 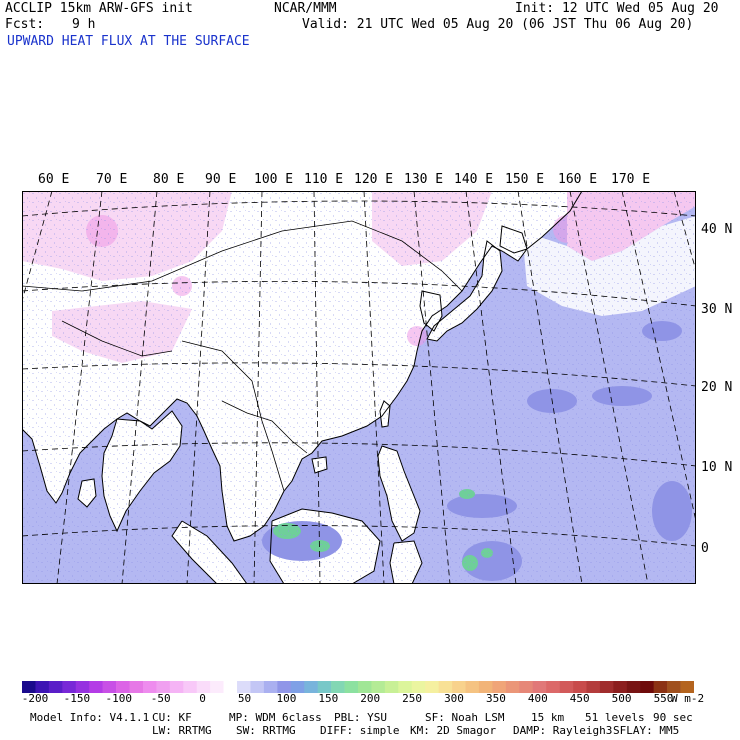 What do you see at coordinates (374, 179) in the screenshot?
I see `lon-label: 120 E` at bounding box center [374, 179].